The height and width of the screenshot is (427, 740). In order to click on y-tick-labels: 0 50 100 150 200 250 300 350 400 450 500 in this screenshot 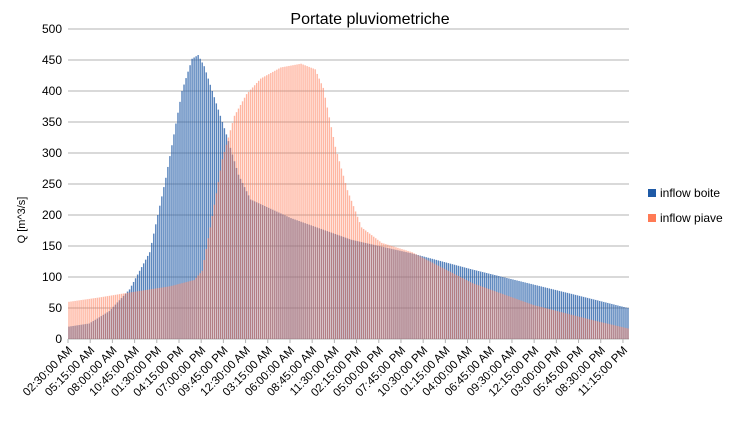, I will do `click(52, 184)`.